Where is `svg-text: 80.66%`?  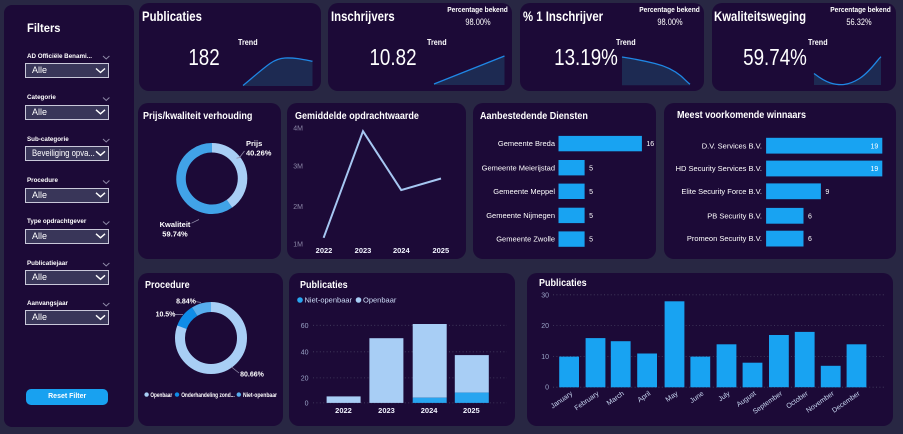 svg-text: 80.66% is located at coordinates (252, 375).